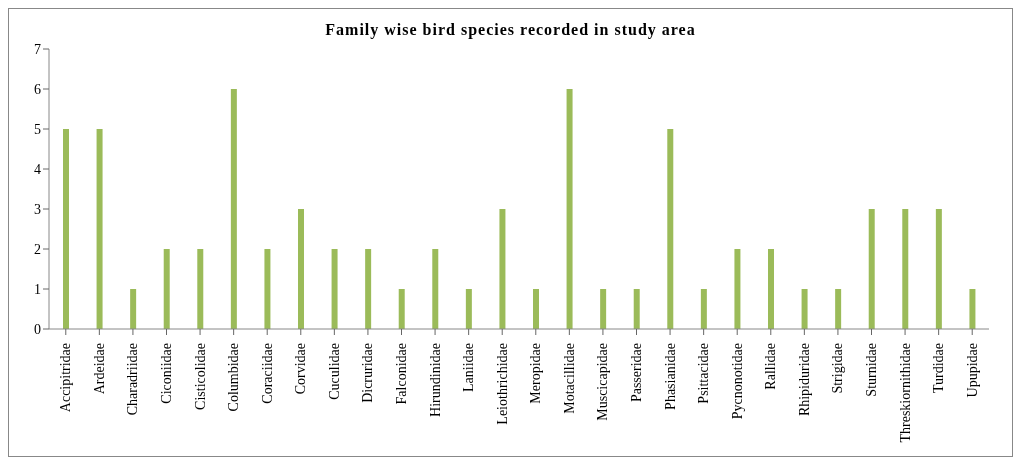  Describe the element at coordinates (670, 376) in the screenshot. I see `x-tick-label: Phasianidae` at that location.